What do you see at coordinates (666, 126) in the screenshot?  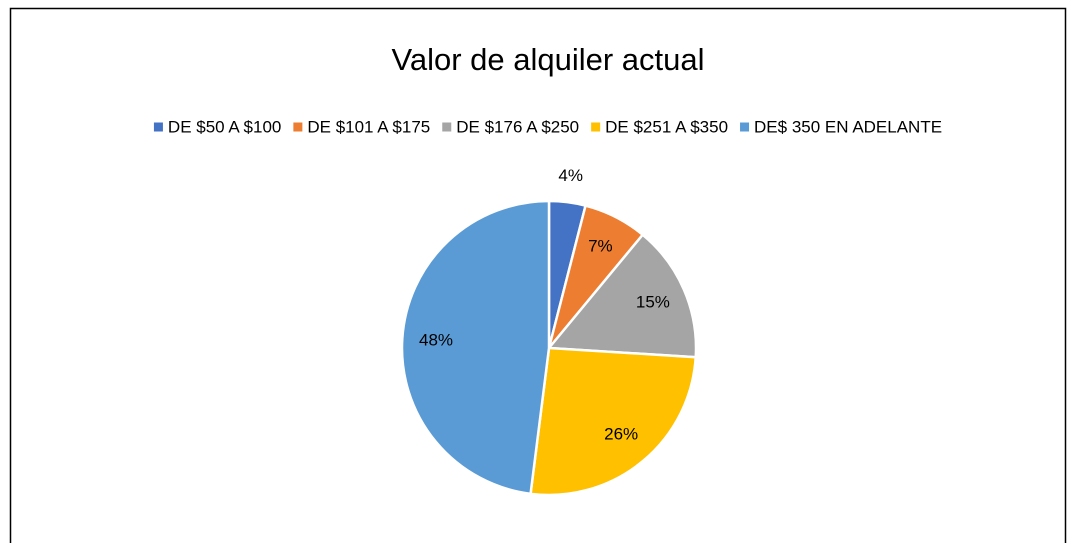 I see `legend-label: DE $251 A $350` at bounding box center [666, 126].